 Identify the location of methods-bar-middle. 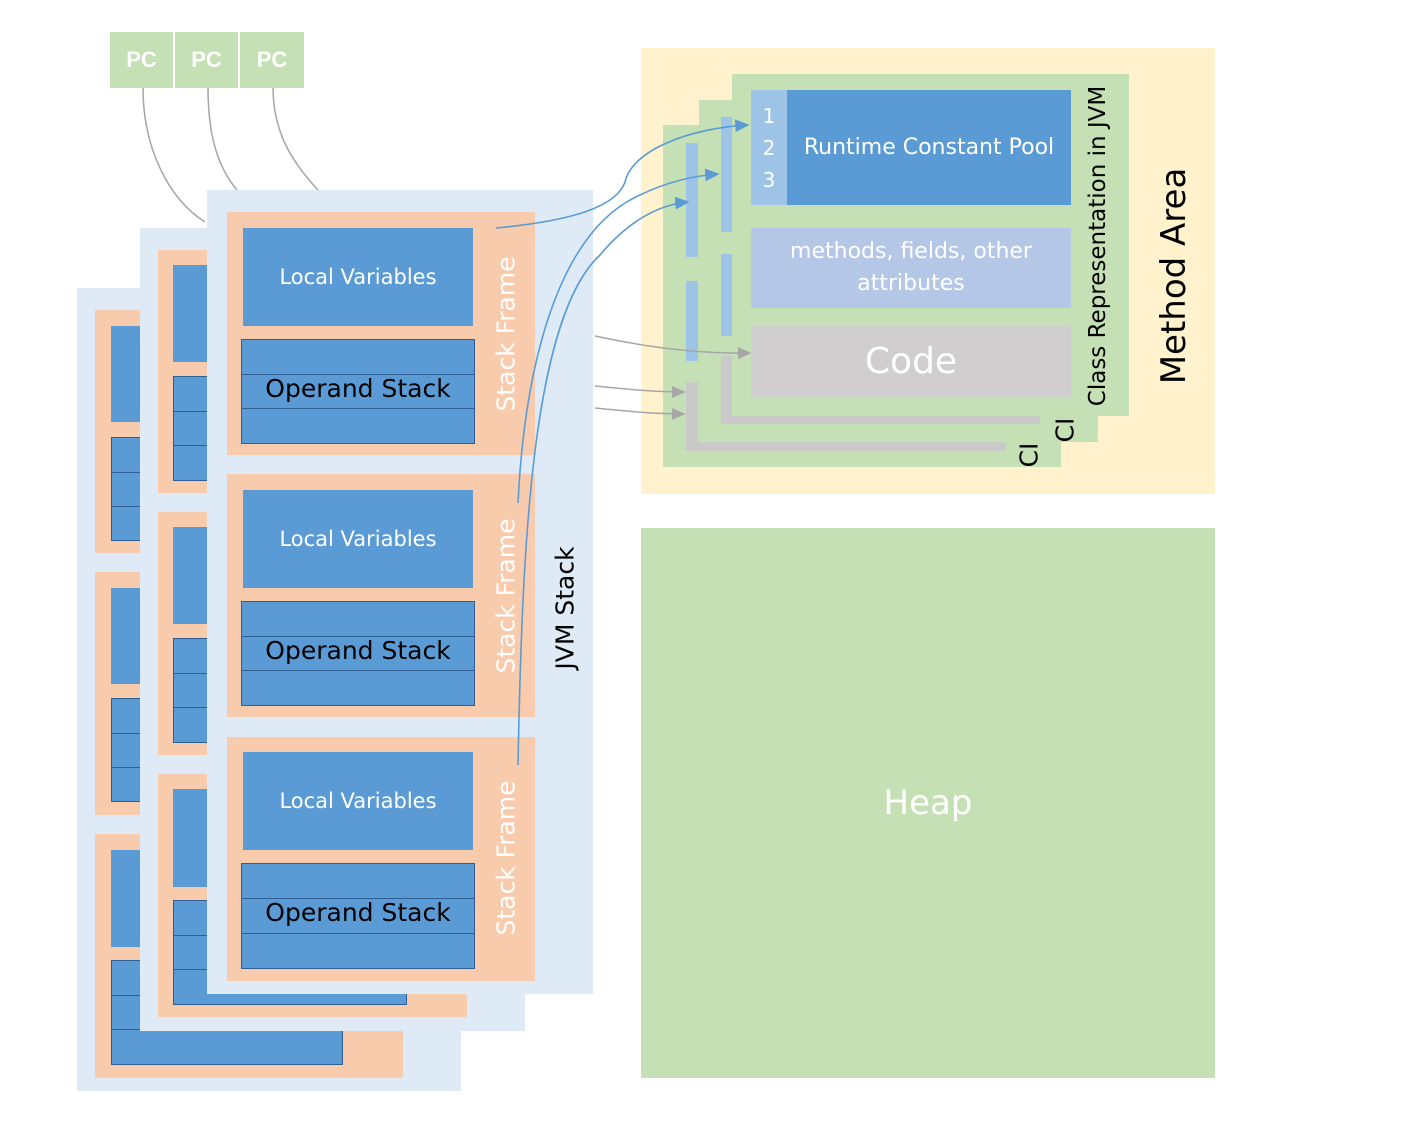
(726, 295).